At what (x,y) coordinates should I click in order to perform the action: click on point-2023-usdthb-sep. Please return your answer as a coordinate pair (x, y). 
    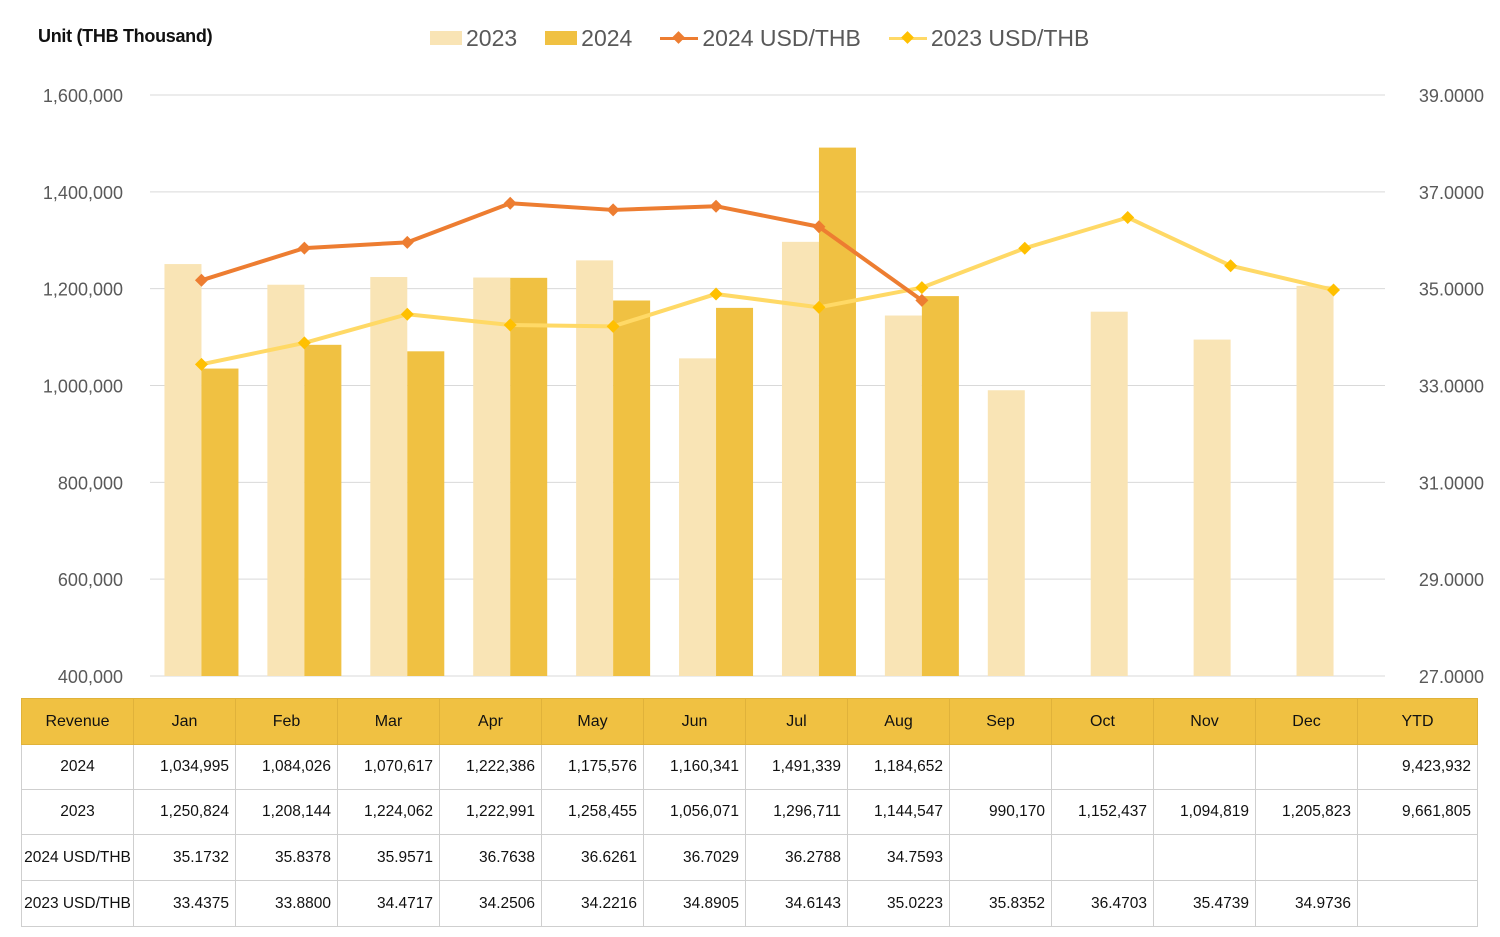
    Looking at the image, I should click on (1025, 248).